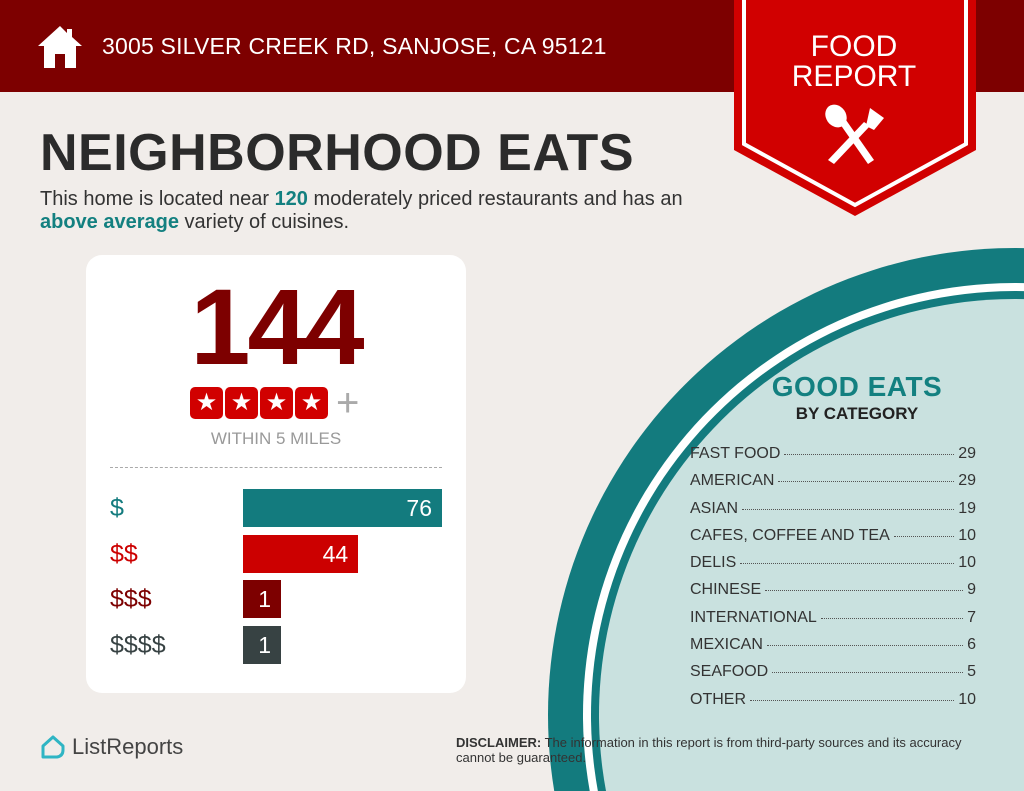 This screenshot has width=1024, height=791. Describe the element at coordinates (854, 46) in the screenshot. I see `badge-line1: FOOD` at that location.